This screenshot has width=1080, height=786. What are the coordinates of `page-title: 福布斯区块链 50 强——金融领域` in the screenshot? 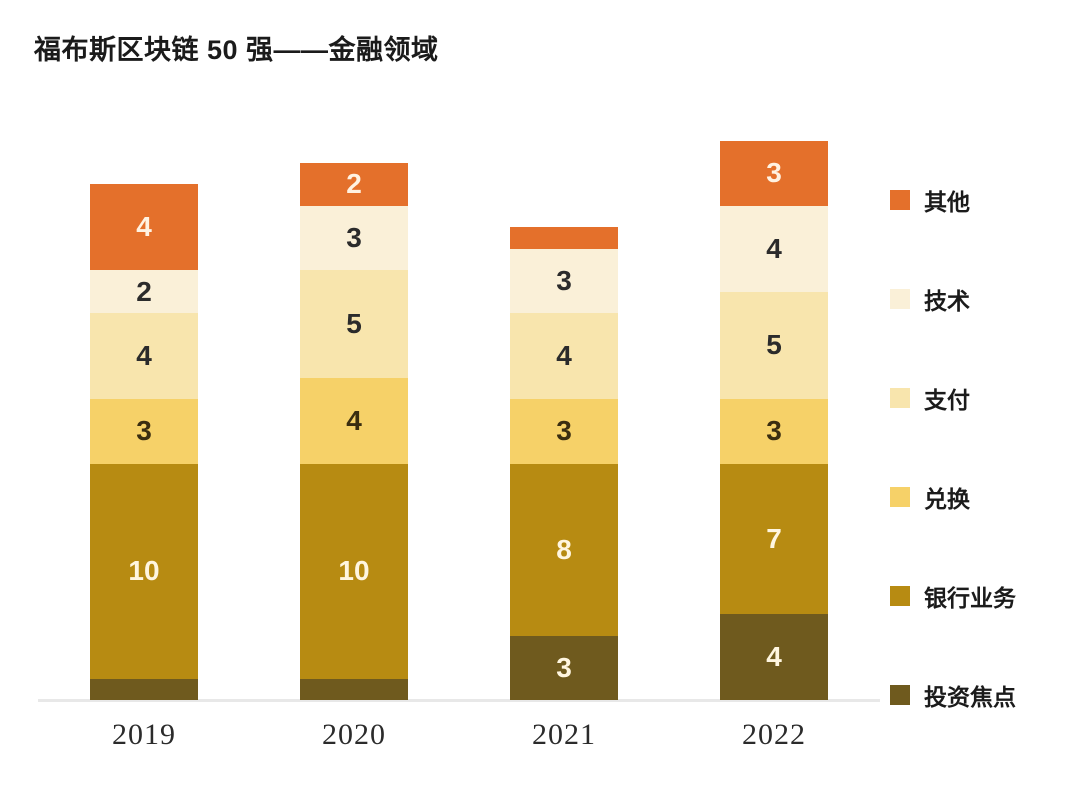 It's located at (236, 50).